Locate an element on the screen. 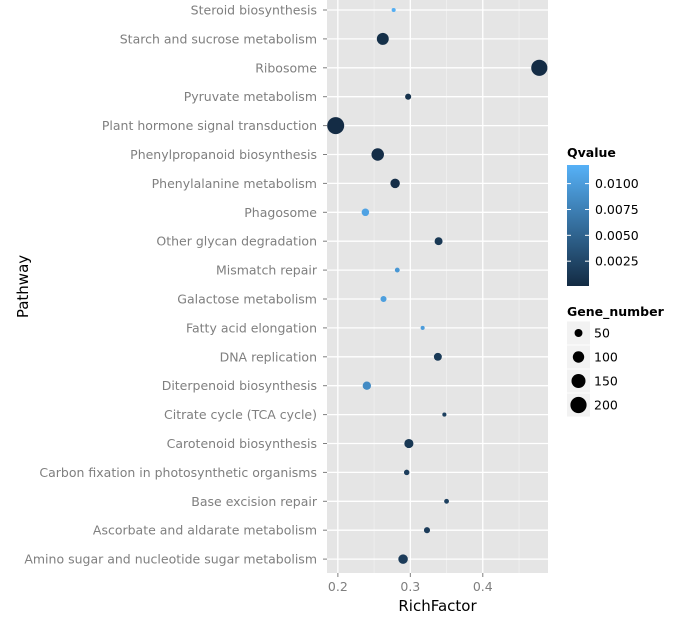  y-tick-label: DNA replication is located at coordinates (268, 356).